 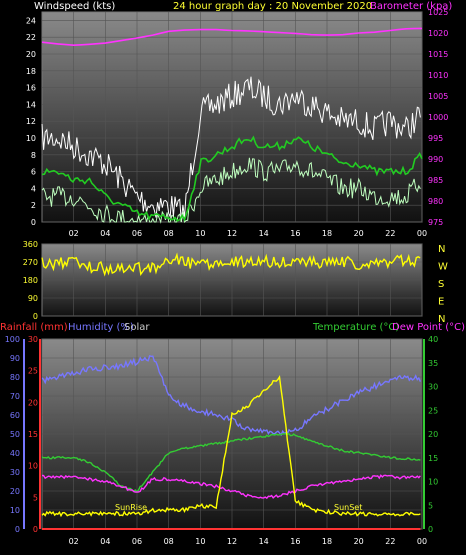 I want to click on wind-x-ticks: 02 04 06 08 10 12 14 16 18 20 22 00, so click(x=248, y=233).